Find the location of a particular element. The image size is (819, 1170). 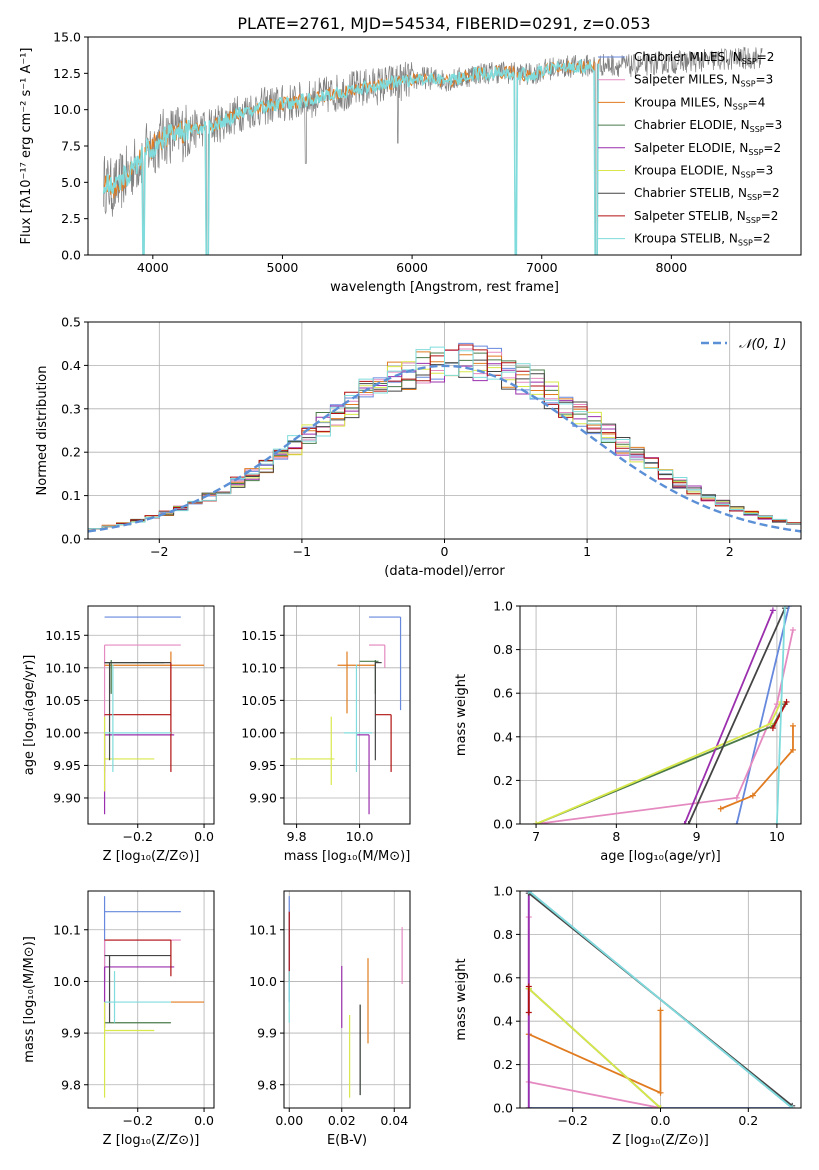

legend-label: Chabrier ELODIE, NSSP=3 is located at coordinates (708, 126).